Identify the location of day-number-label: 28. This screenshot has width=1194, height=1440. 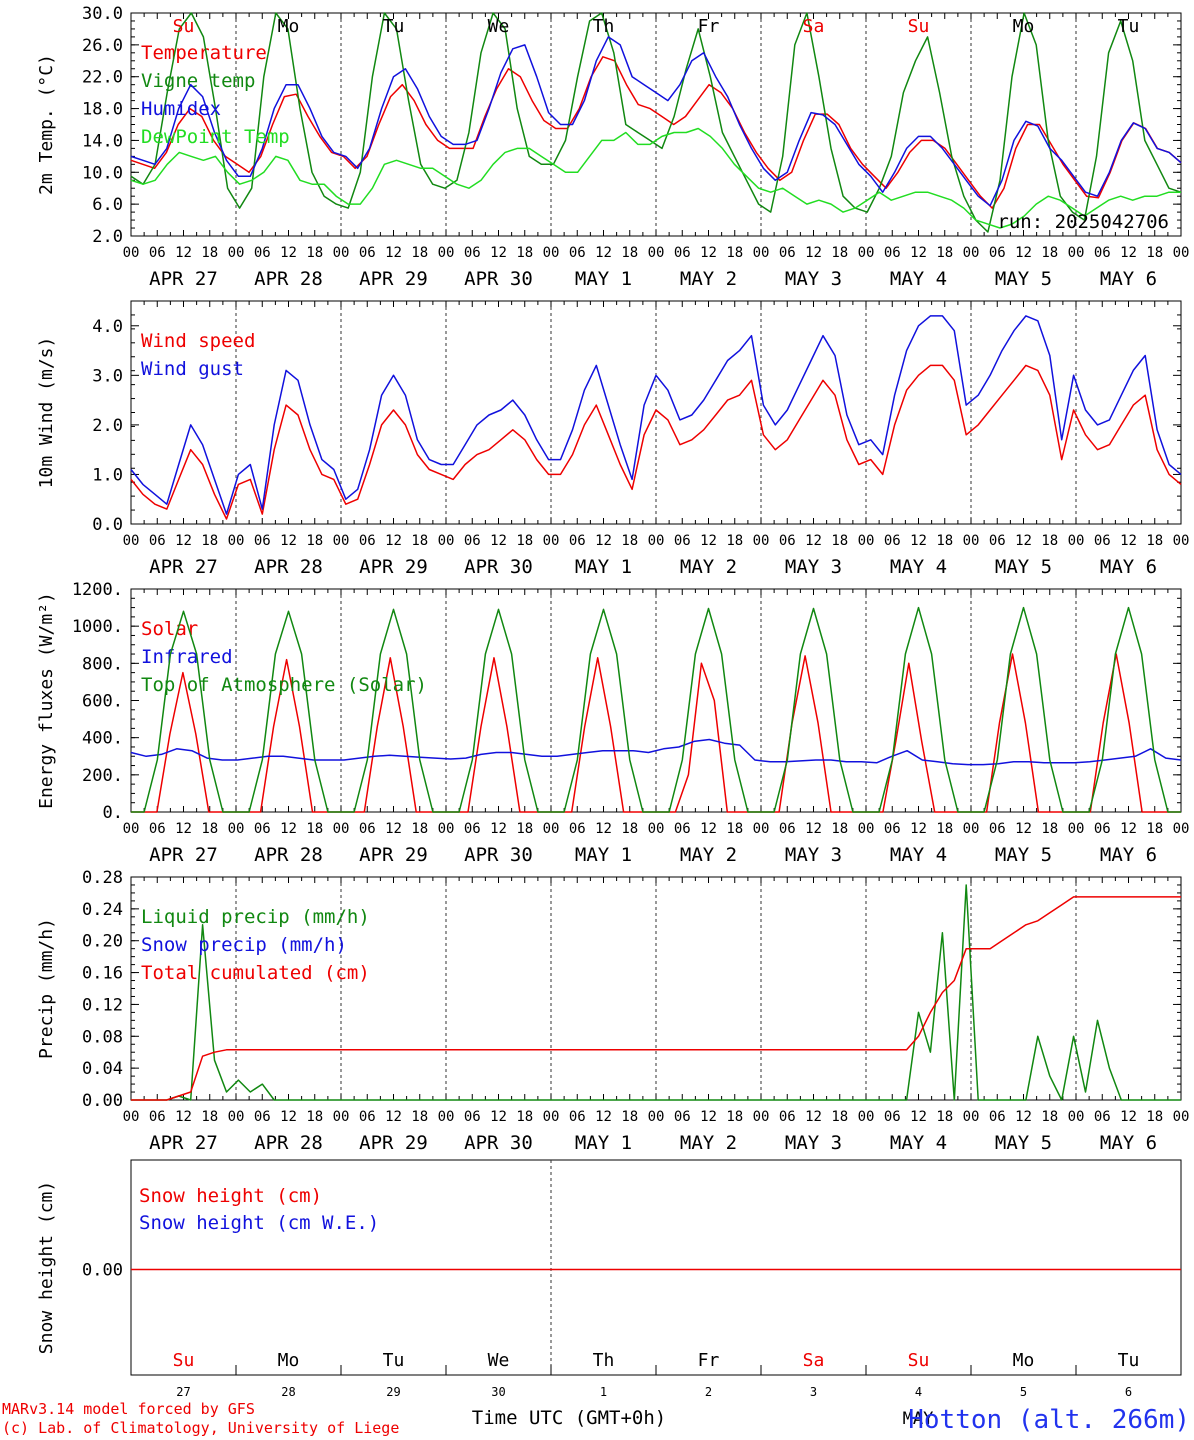
(288, 1392).